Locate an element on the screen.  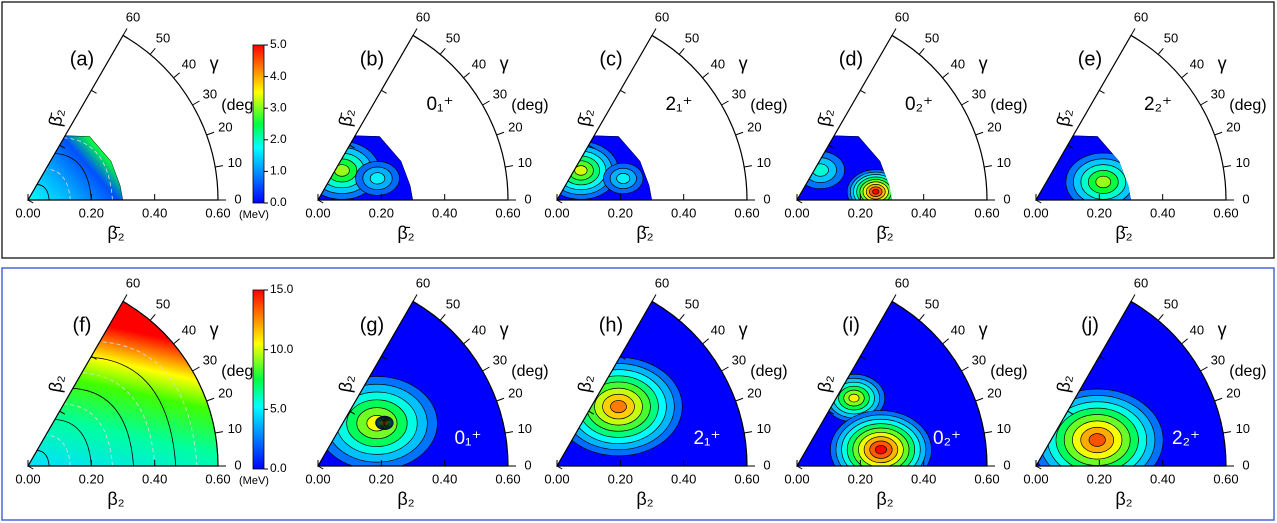
colorbar-unit: (MeV) is located at coordinates (254, 215).